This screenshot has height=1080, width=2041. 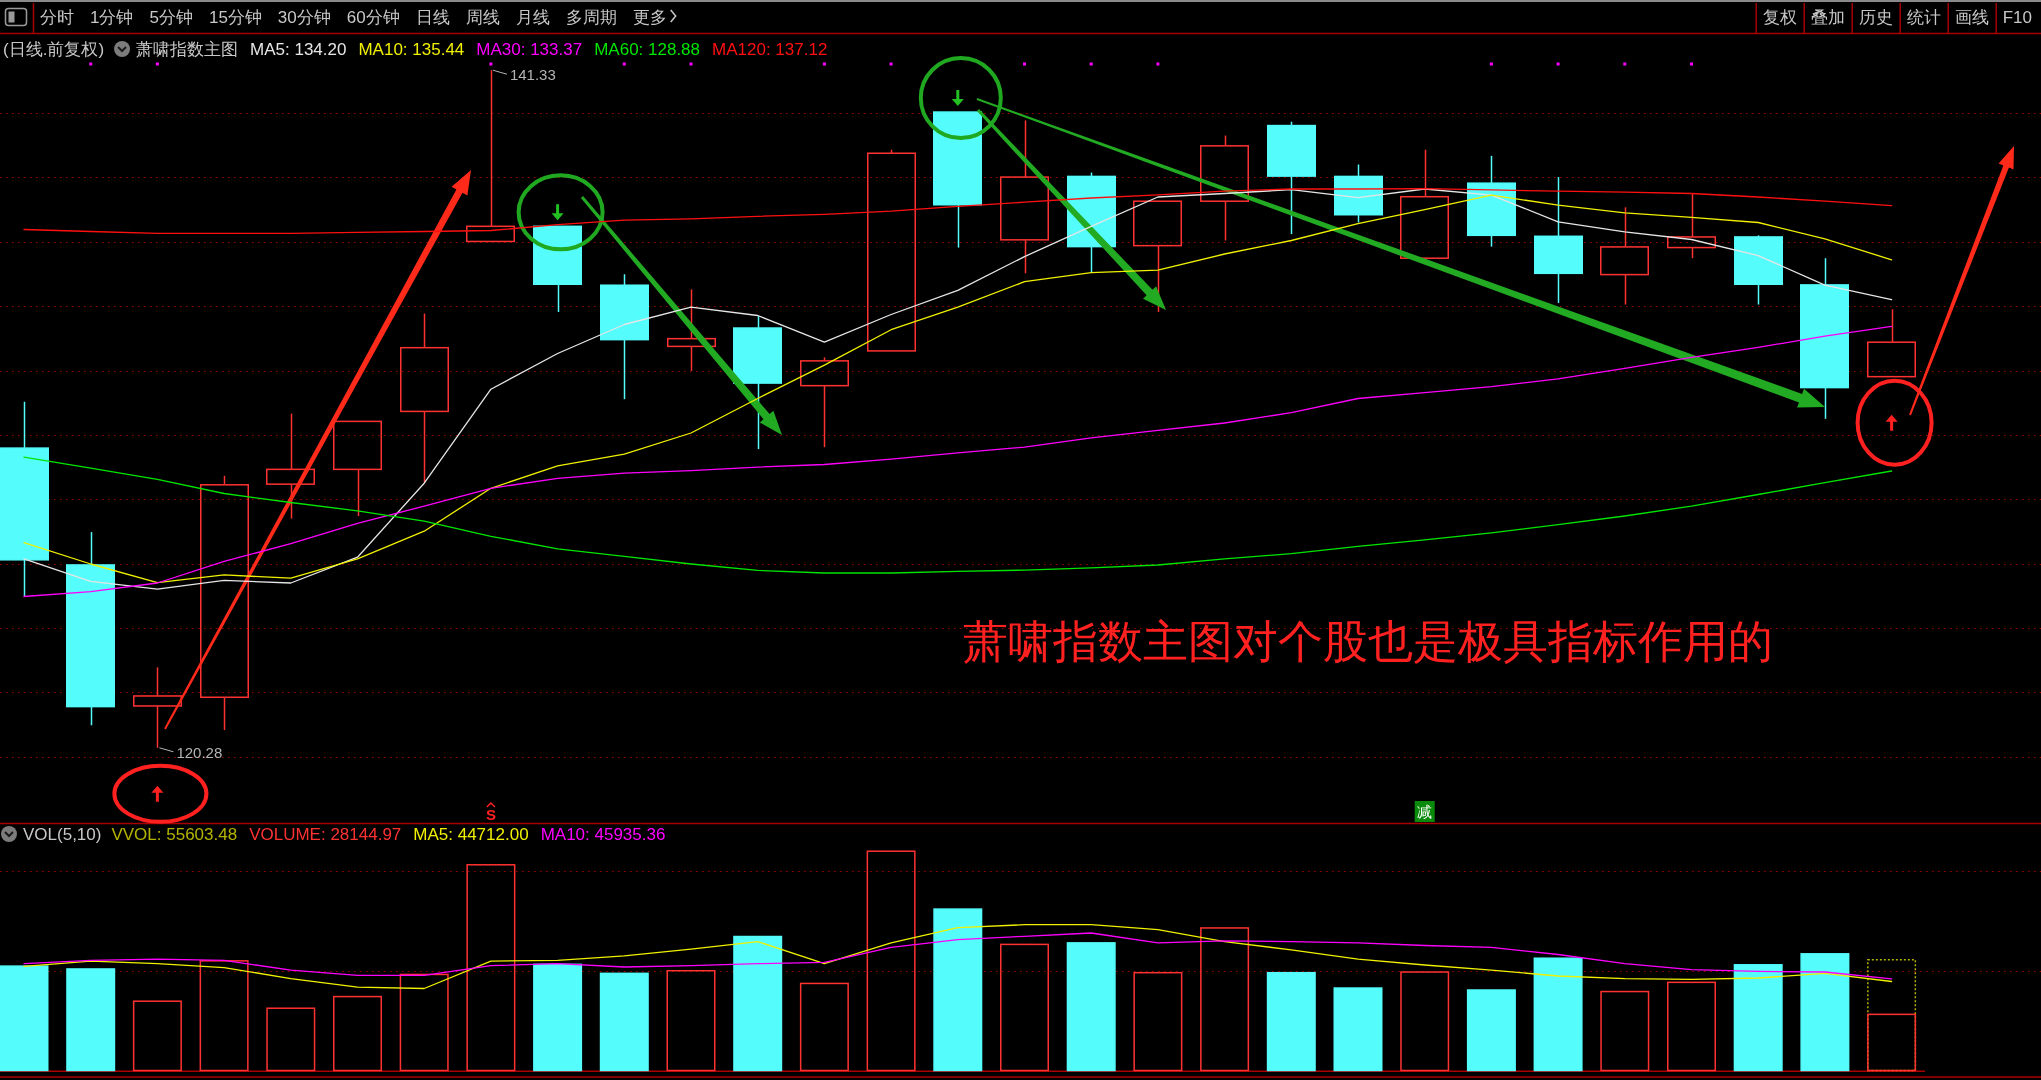 What do you see at coordinates (591, 17) in the screenshot?
I see `text: 多周期` at bounding box center [591, 17].